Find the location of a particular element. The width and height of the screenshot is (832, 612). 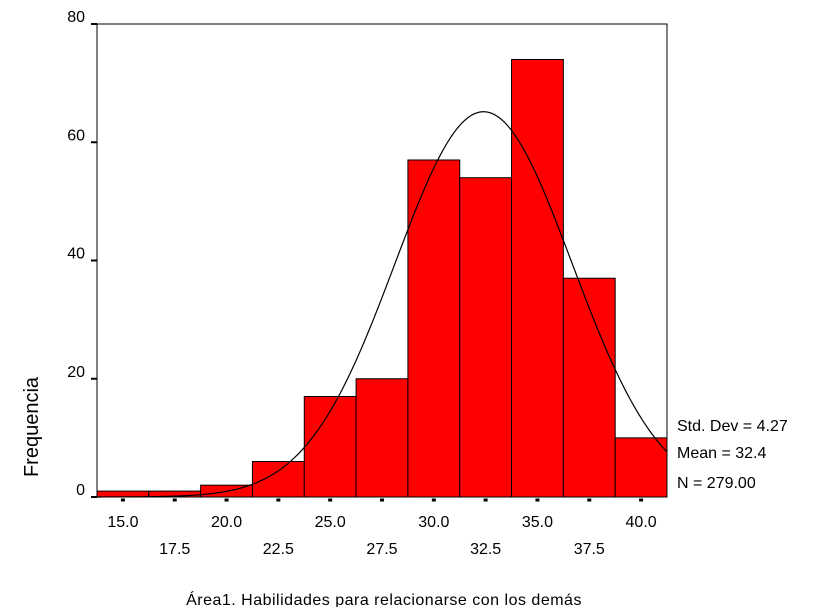

x-tick-label: 30.0 is located at coordinates (433, 522).